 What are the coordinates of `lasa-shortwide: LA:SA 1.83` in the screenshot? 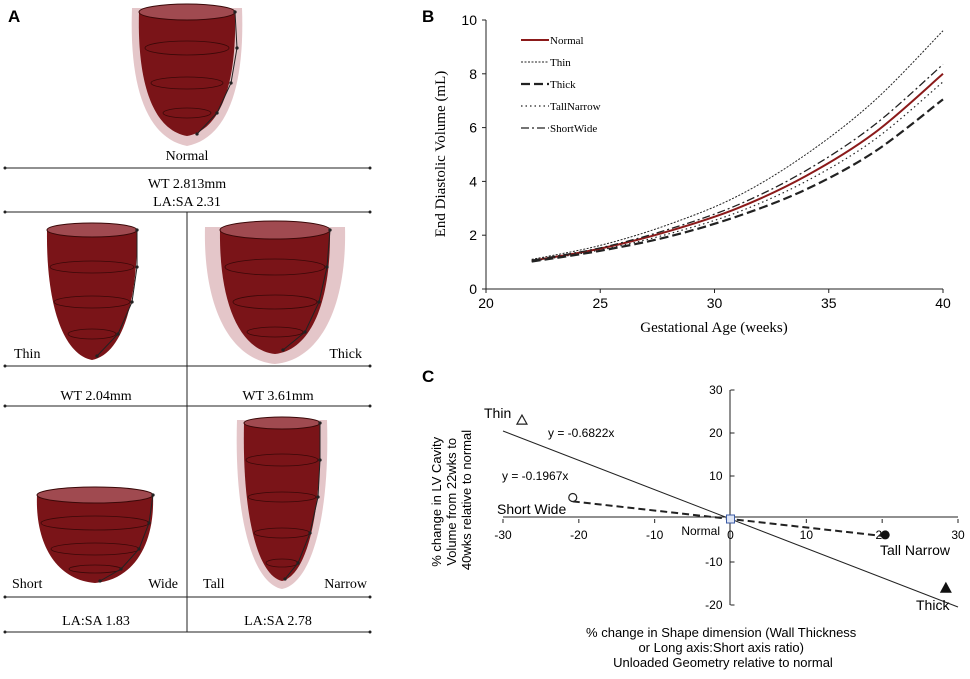 It's located at (96, 621).